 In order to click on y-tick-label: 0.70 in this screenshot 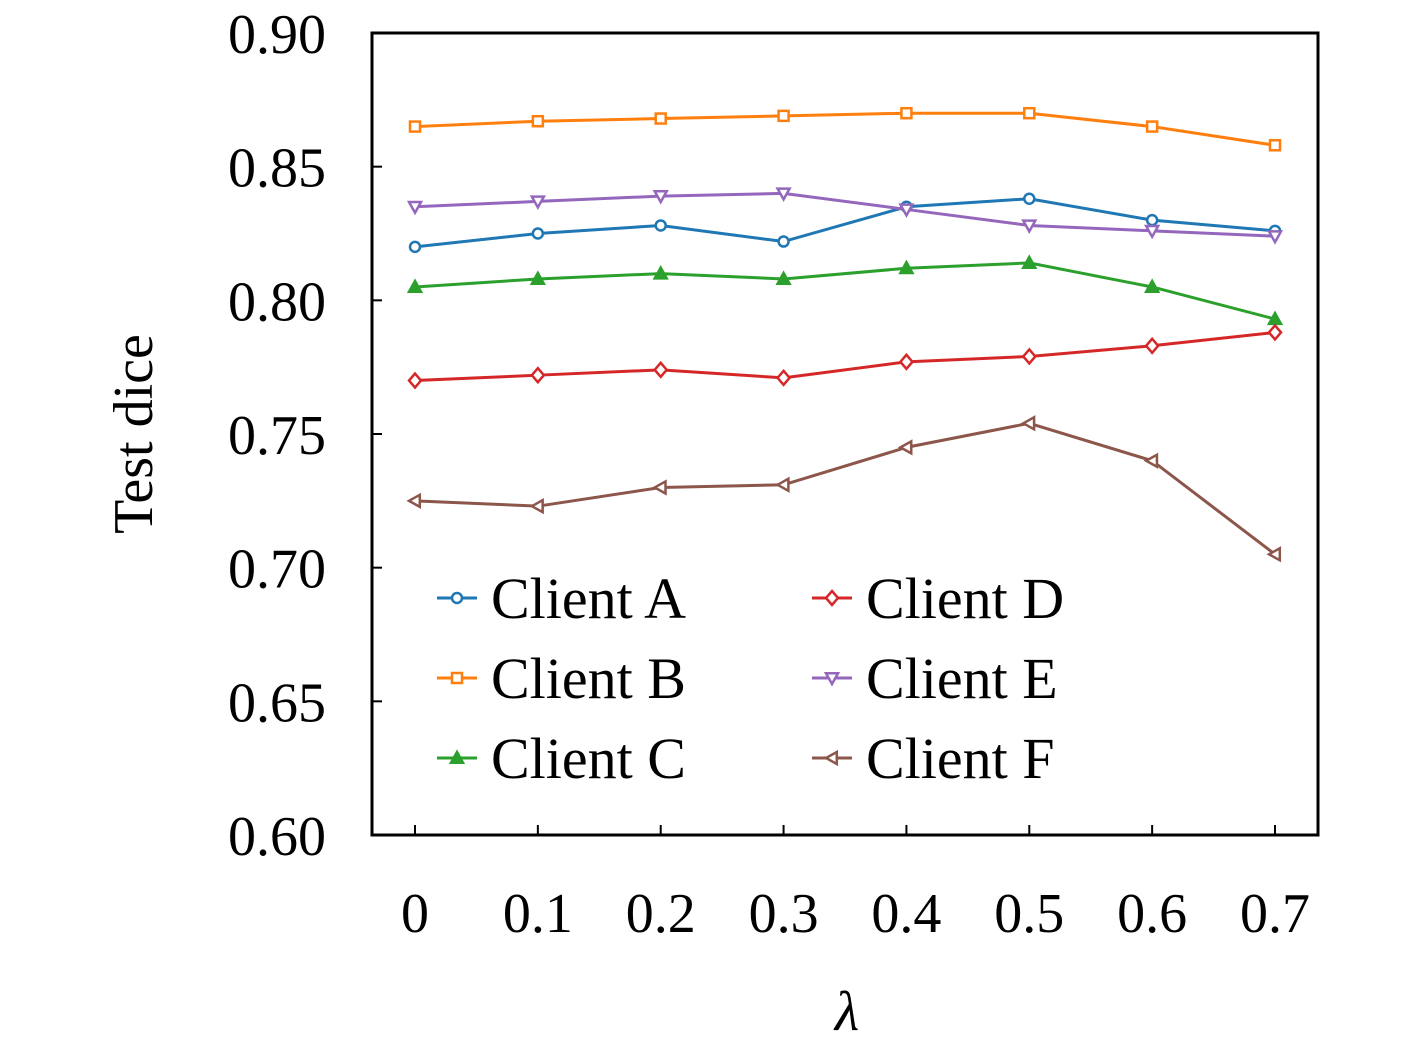, I will do `click(277, 570)`.